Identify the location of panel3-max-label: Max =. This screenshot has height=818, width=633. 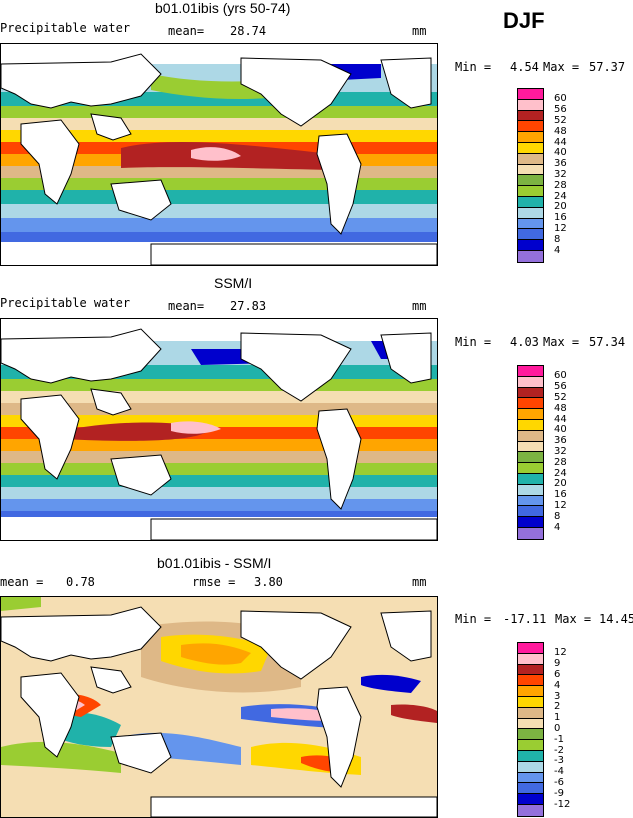
(573, 619).